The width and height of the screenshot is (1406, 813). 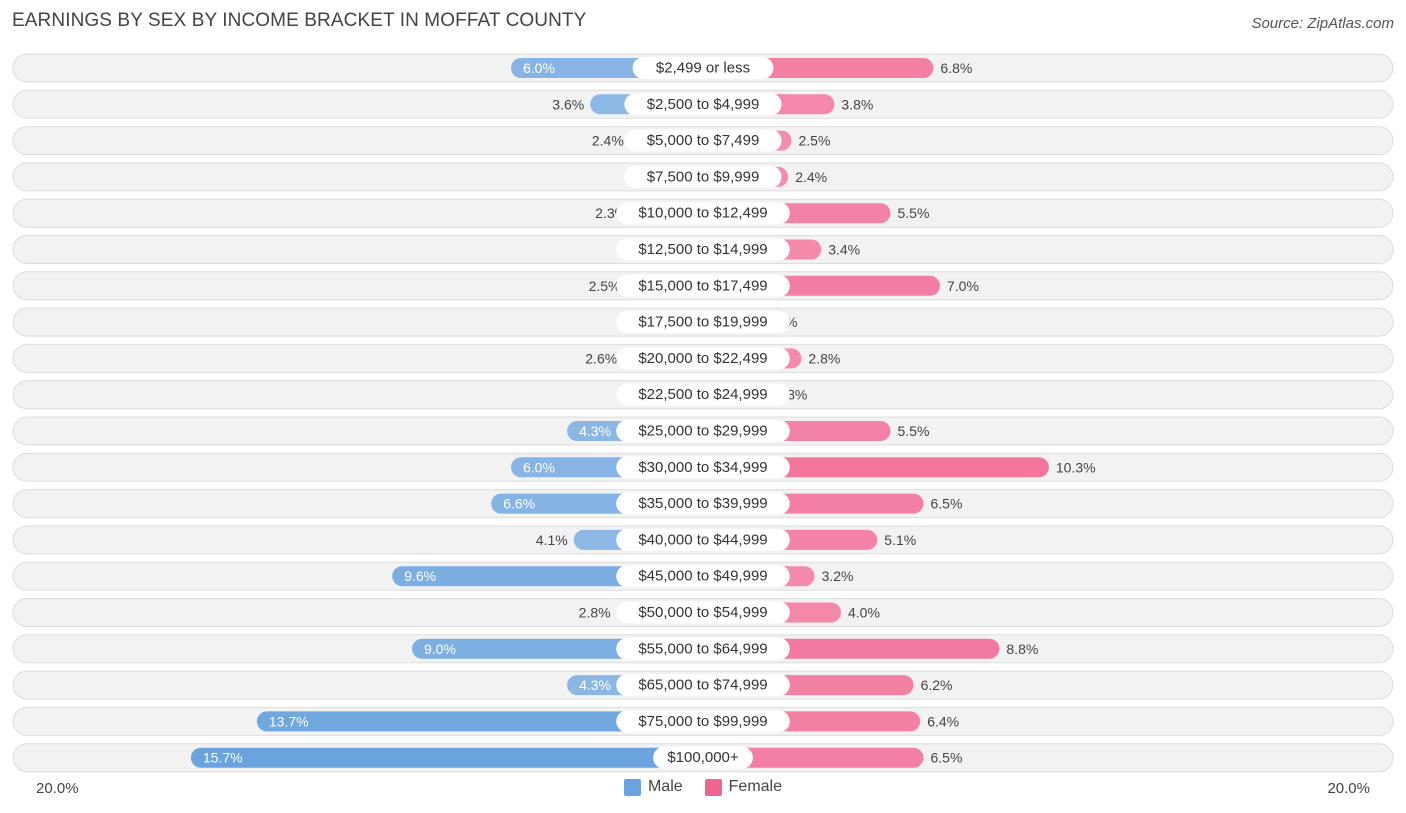 I want to click on category-label: $100,000+, so click(x=703, y=757).